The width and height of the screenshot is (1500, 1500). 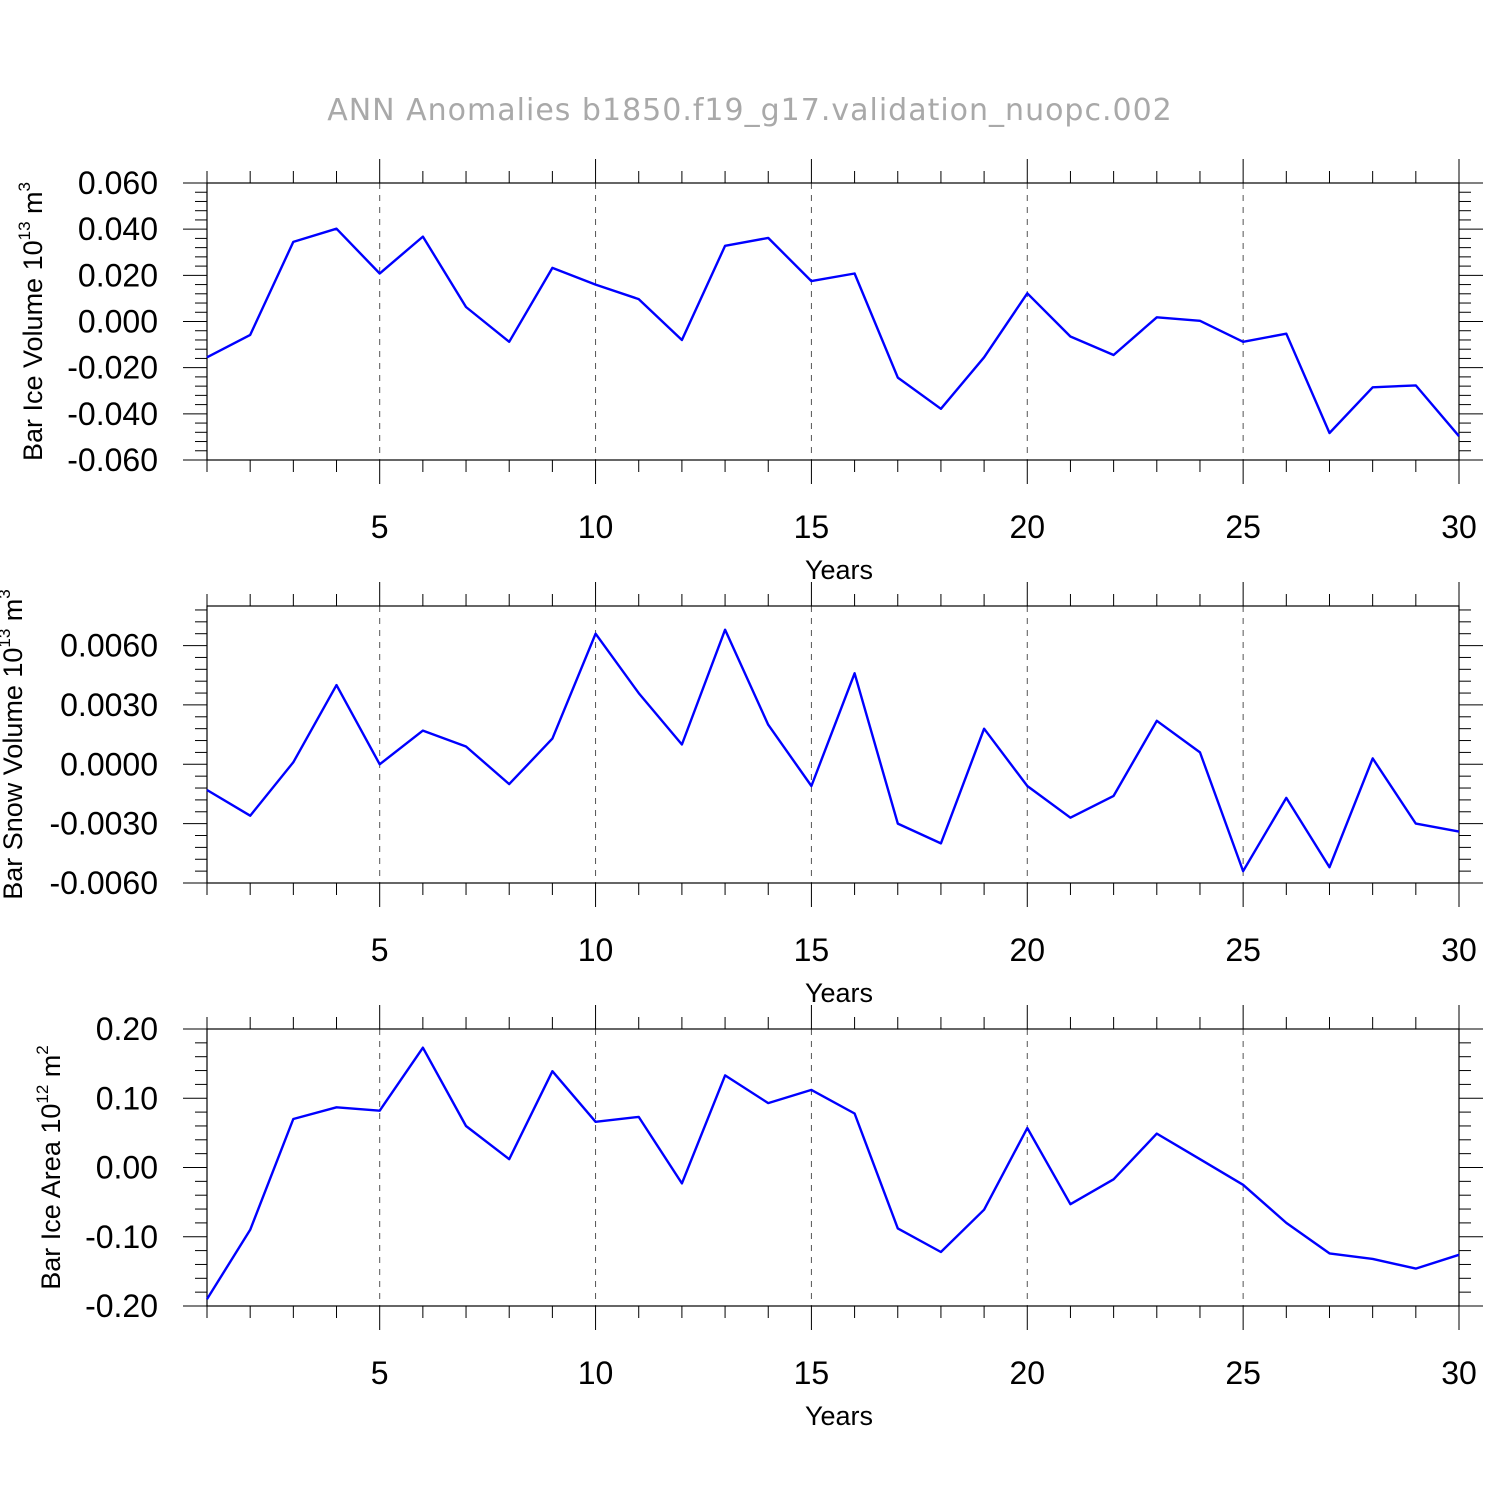 I want to click on y-tick-label: 0.000, so click(x=118, y=322).